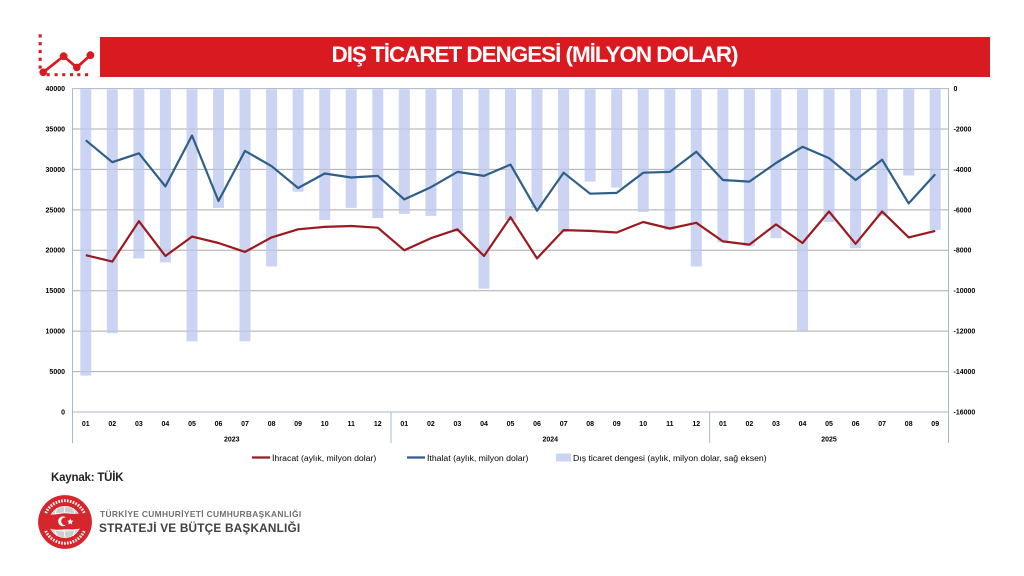 This screenshot has width=1024, height=576. Describe the element at coordinates (963, 251) in the screenshot. I see `svg-text: -8000` at that location.